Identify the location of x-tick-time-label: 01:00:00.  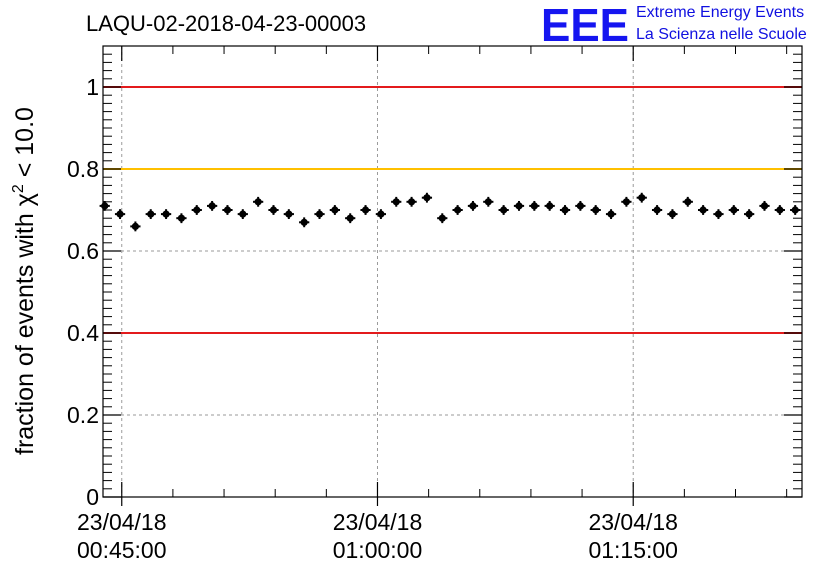
(378, 550).